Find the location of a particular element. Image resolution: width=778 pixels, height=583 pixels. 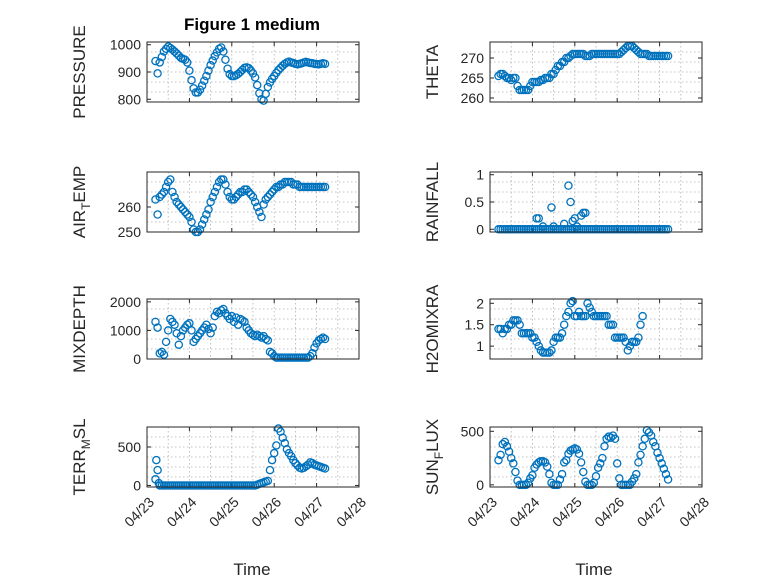

panel-2-ytick-label: 260 is located at coordinates (130, 207).